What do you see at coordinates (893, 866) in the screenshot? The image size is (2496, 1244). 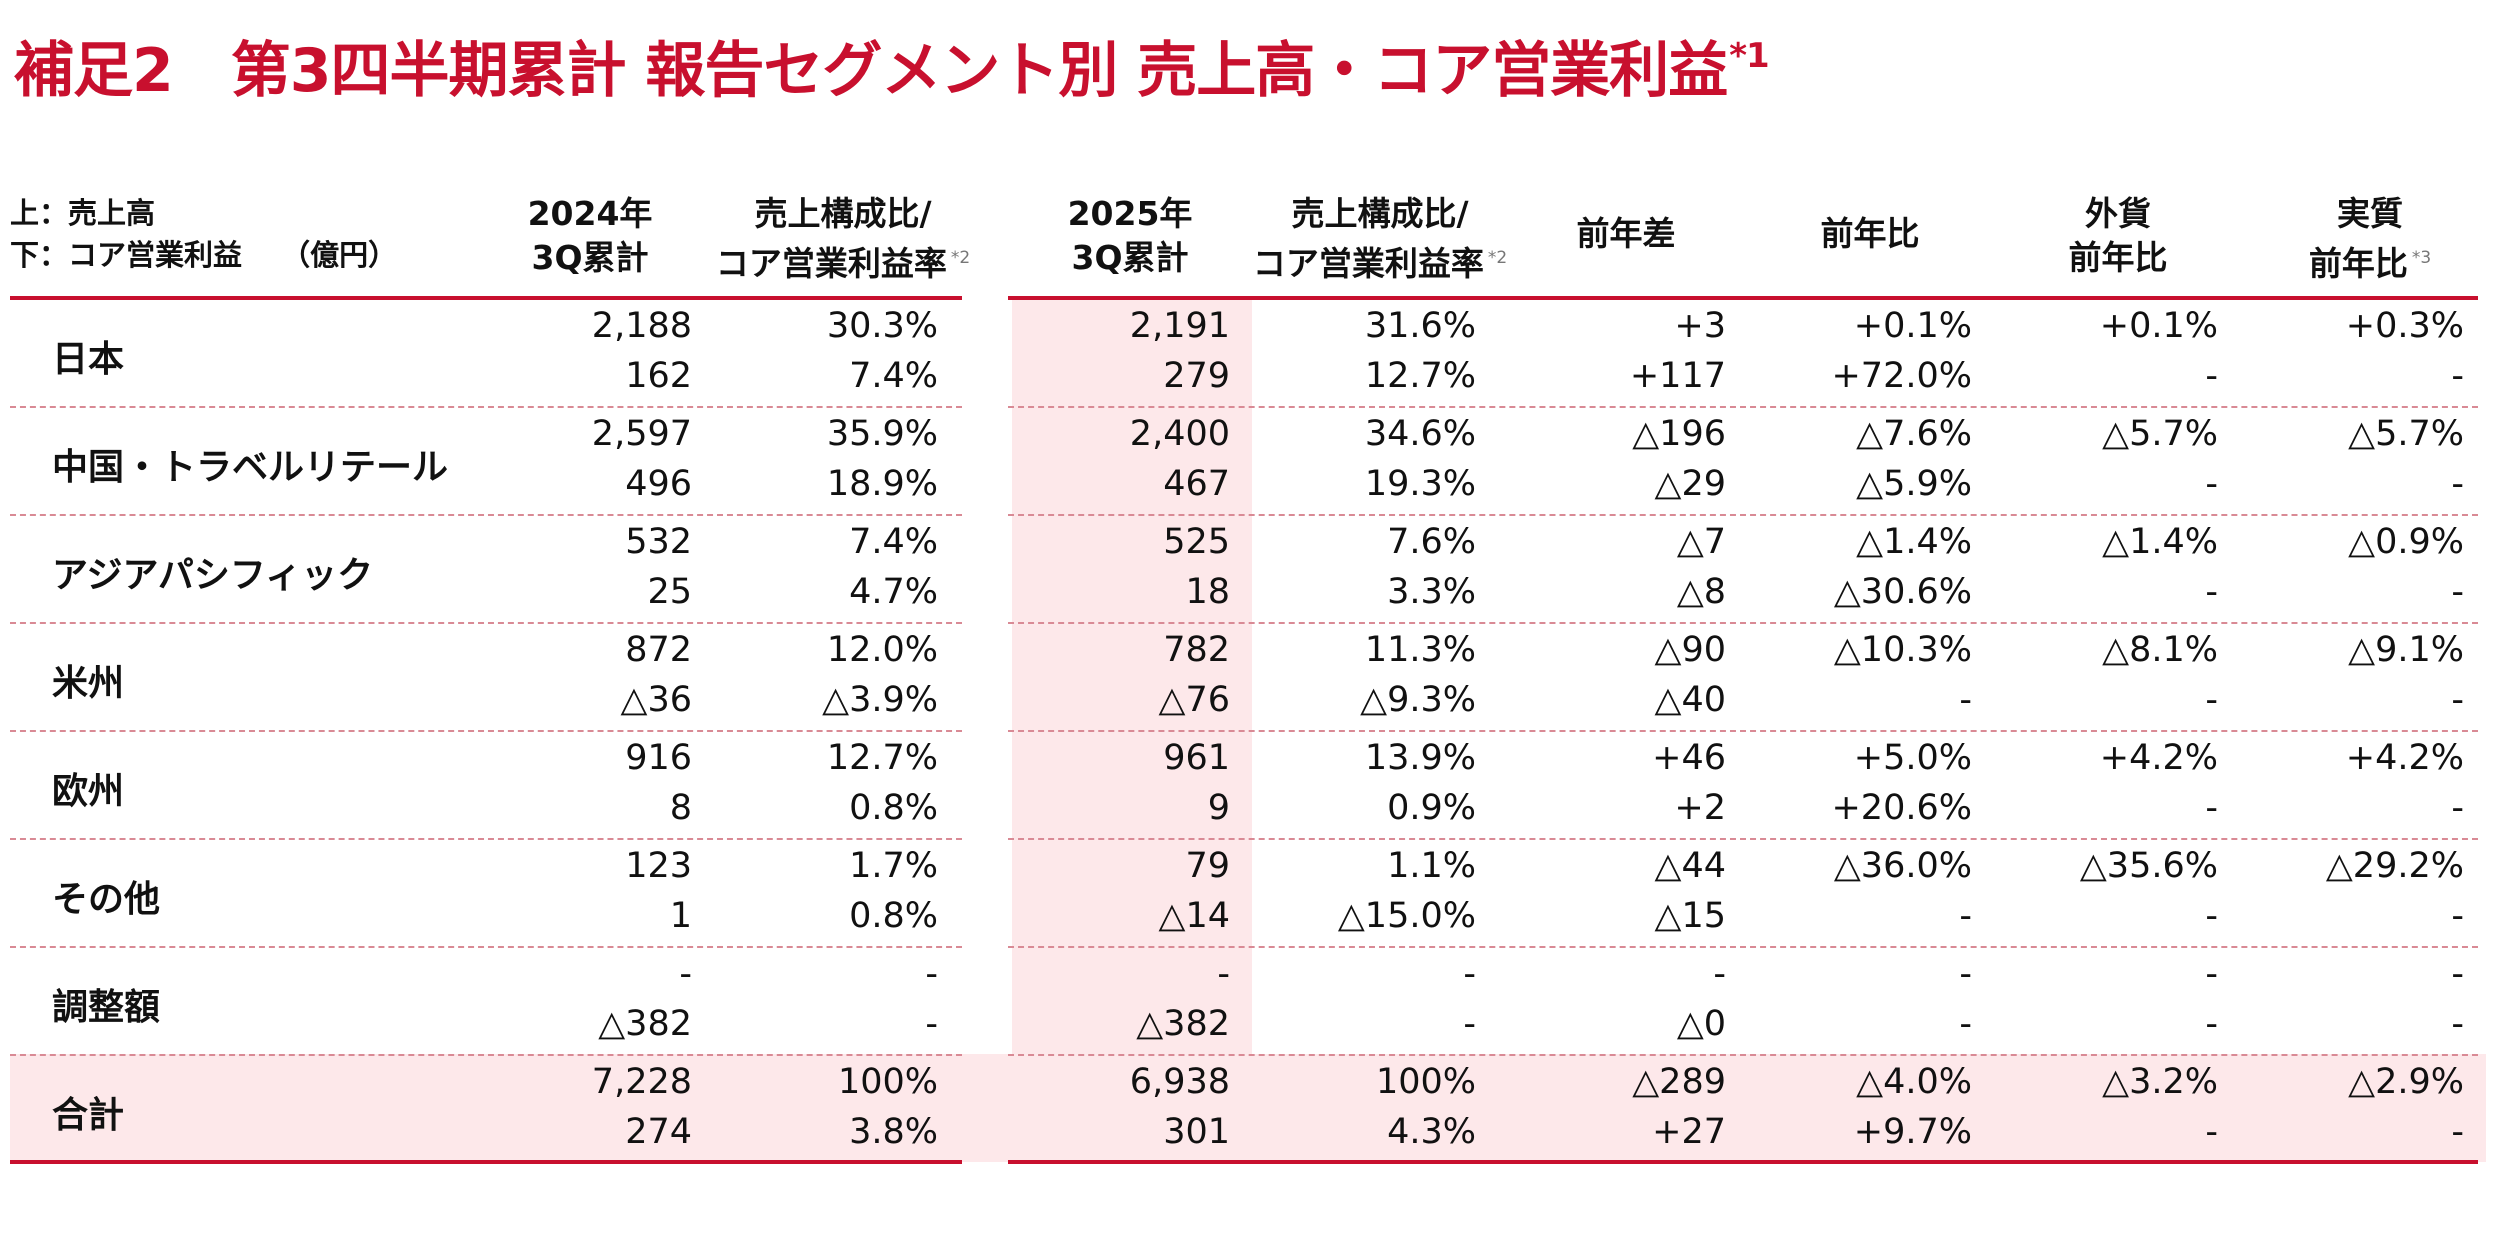 I see `sales-cell: 1.7%` at bounding box center [893, 866].